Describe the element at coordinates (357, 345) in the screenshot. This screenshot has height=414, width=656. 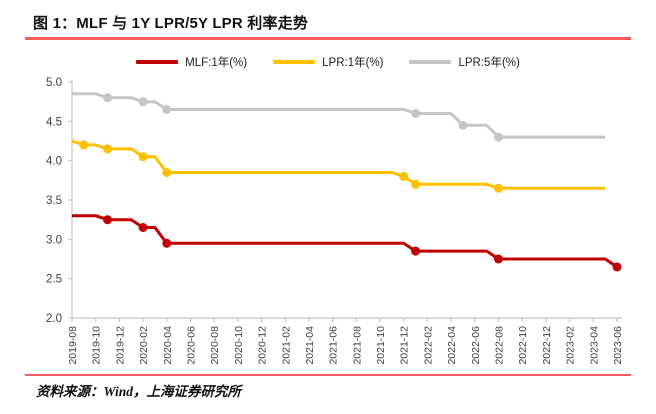
I see `x-tick-label: 2021-08` at that location.